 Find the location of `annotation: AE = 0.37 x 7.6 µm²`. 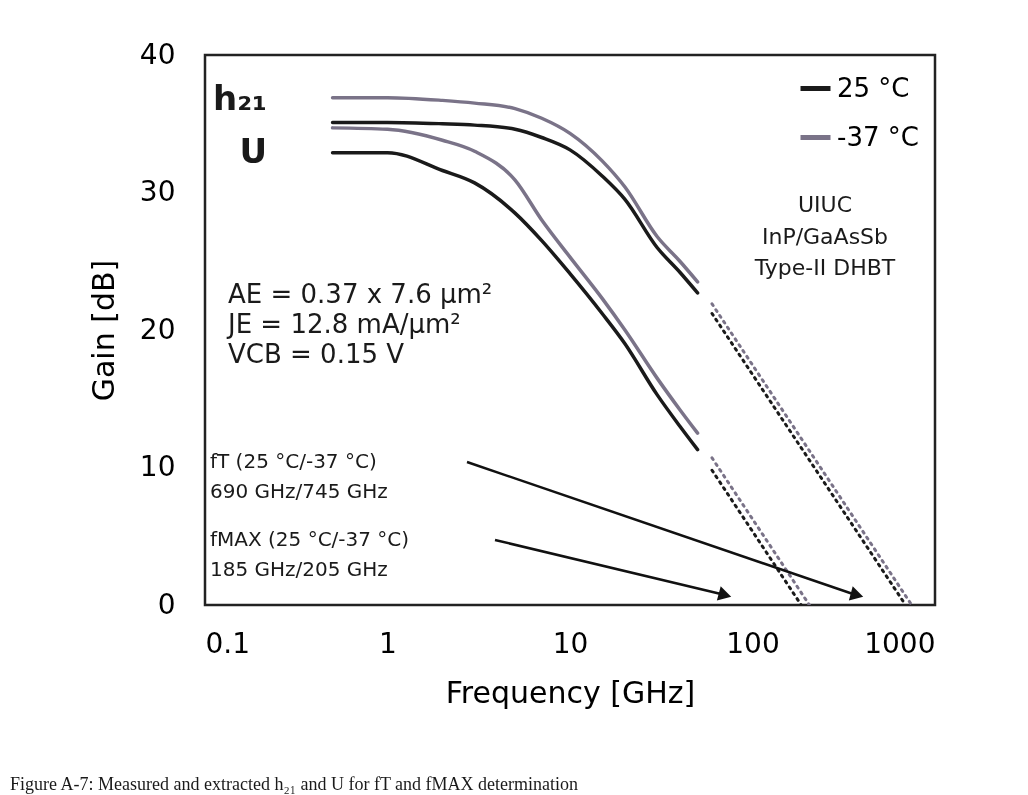

annotation: AE = 0.37 x 7.6 µm² is located at coordinates (360, 294).